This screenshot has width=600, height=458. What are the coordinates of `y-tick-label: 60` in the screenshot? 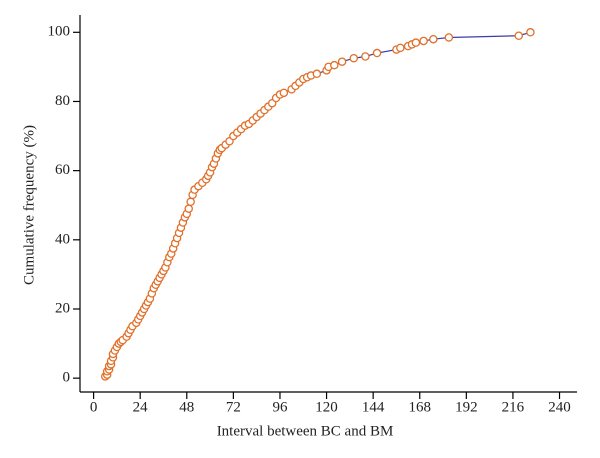 It's located at (62, 170).